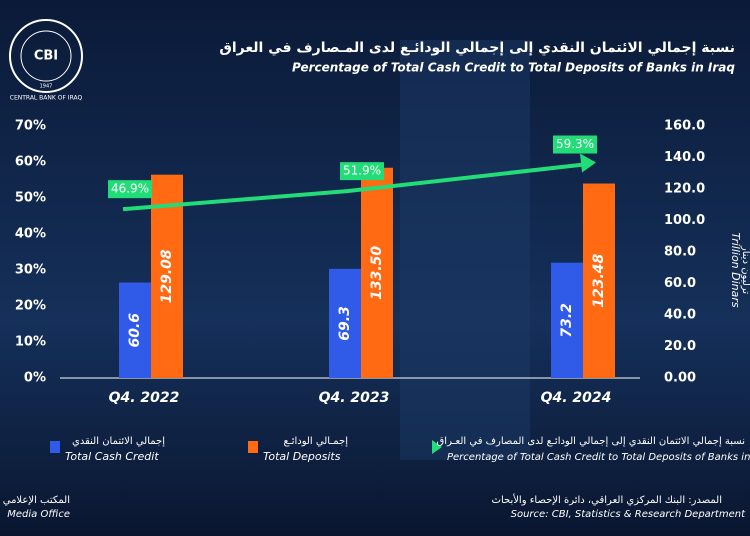  I want to click on bar-value-label: 69.3, so click(345, 323).